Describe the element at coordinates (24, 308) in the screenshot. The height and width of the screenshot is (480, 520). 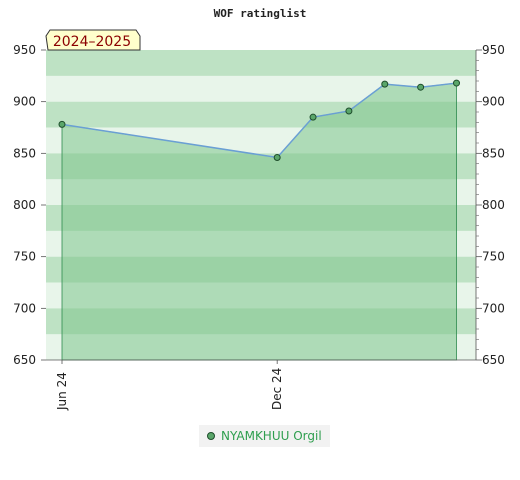
I see `y-tick-label-left: 700` at that location.